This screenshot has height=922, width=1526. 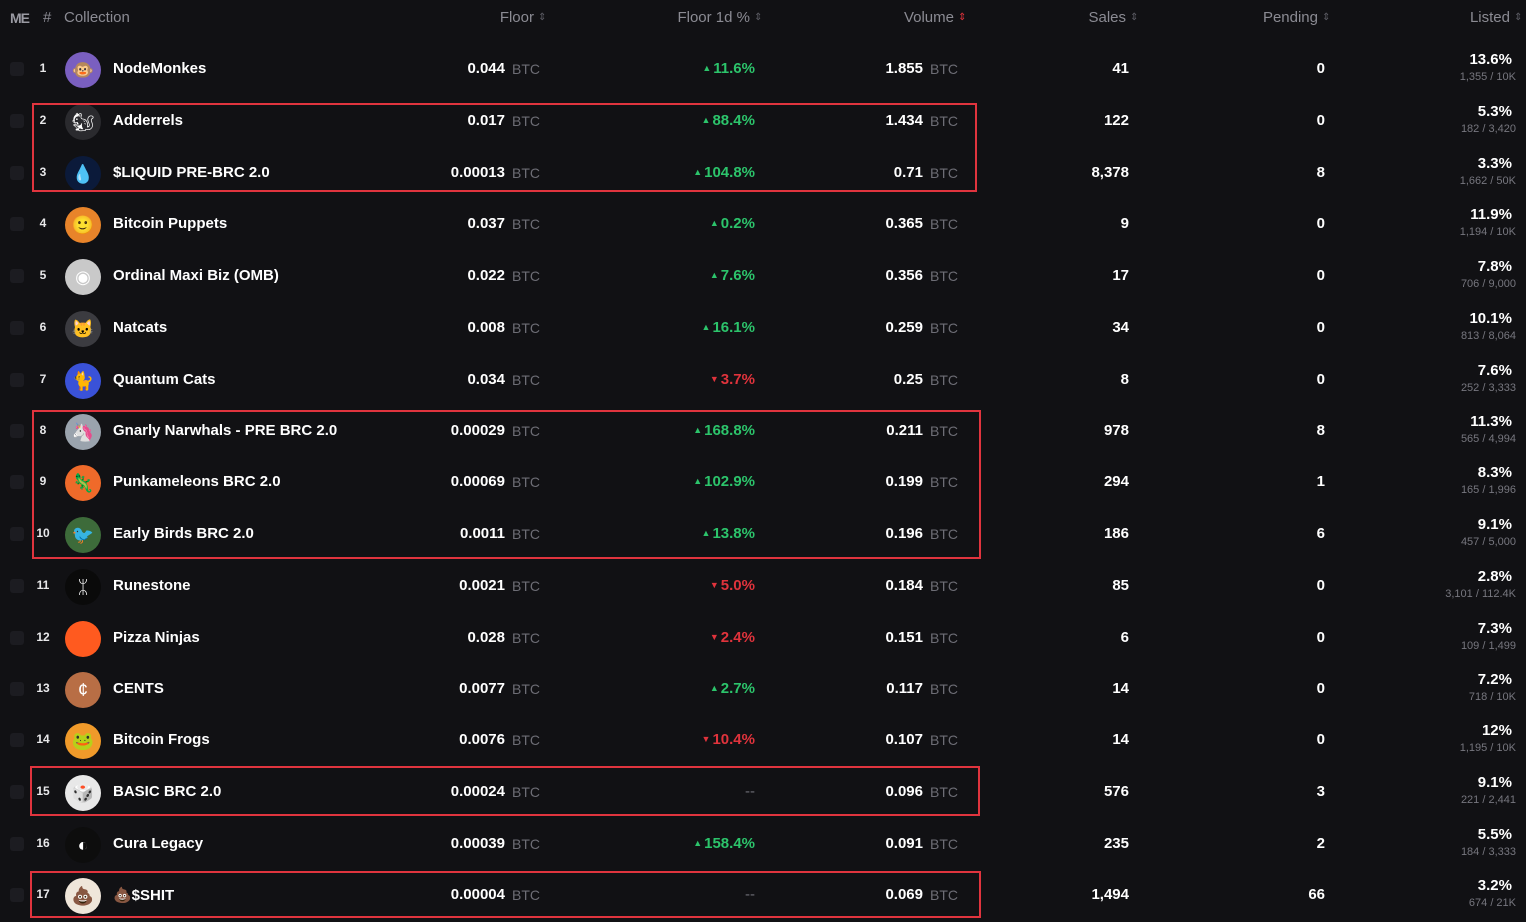 What do you see at coordinates (20, 18) in the screenshot?
I see `magic-eden-logo: ME` at bounding box center [20, 18].